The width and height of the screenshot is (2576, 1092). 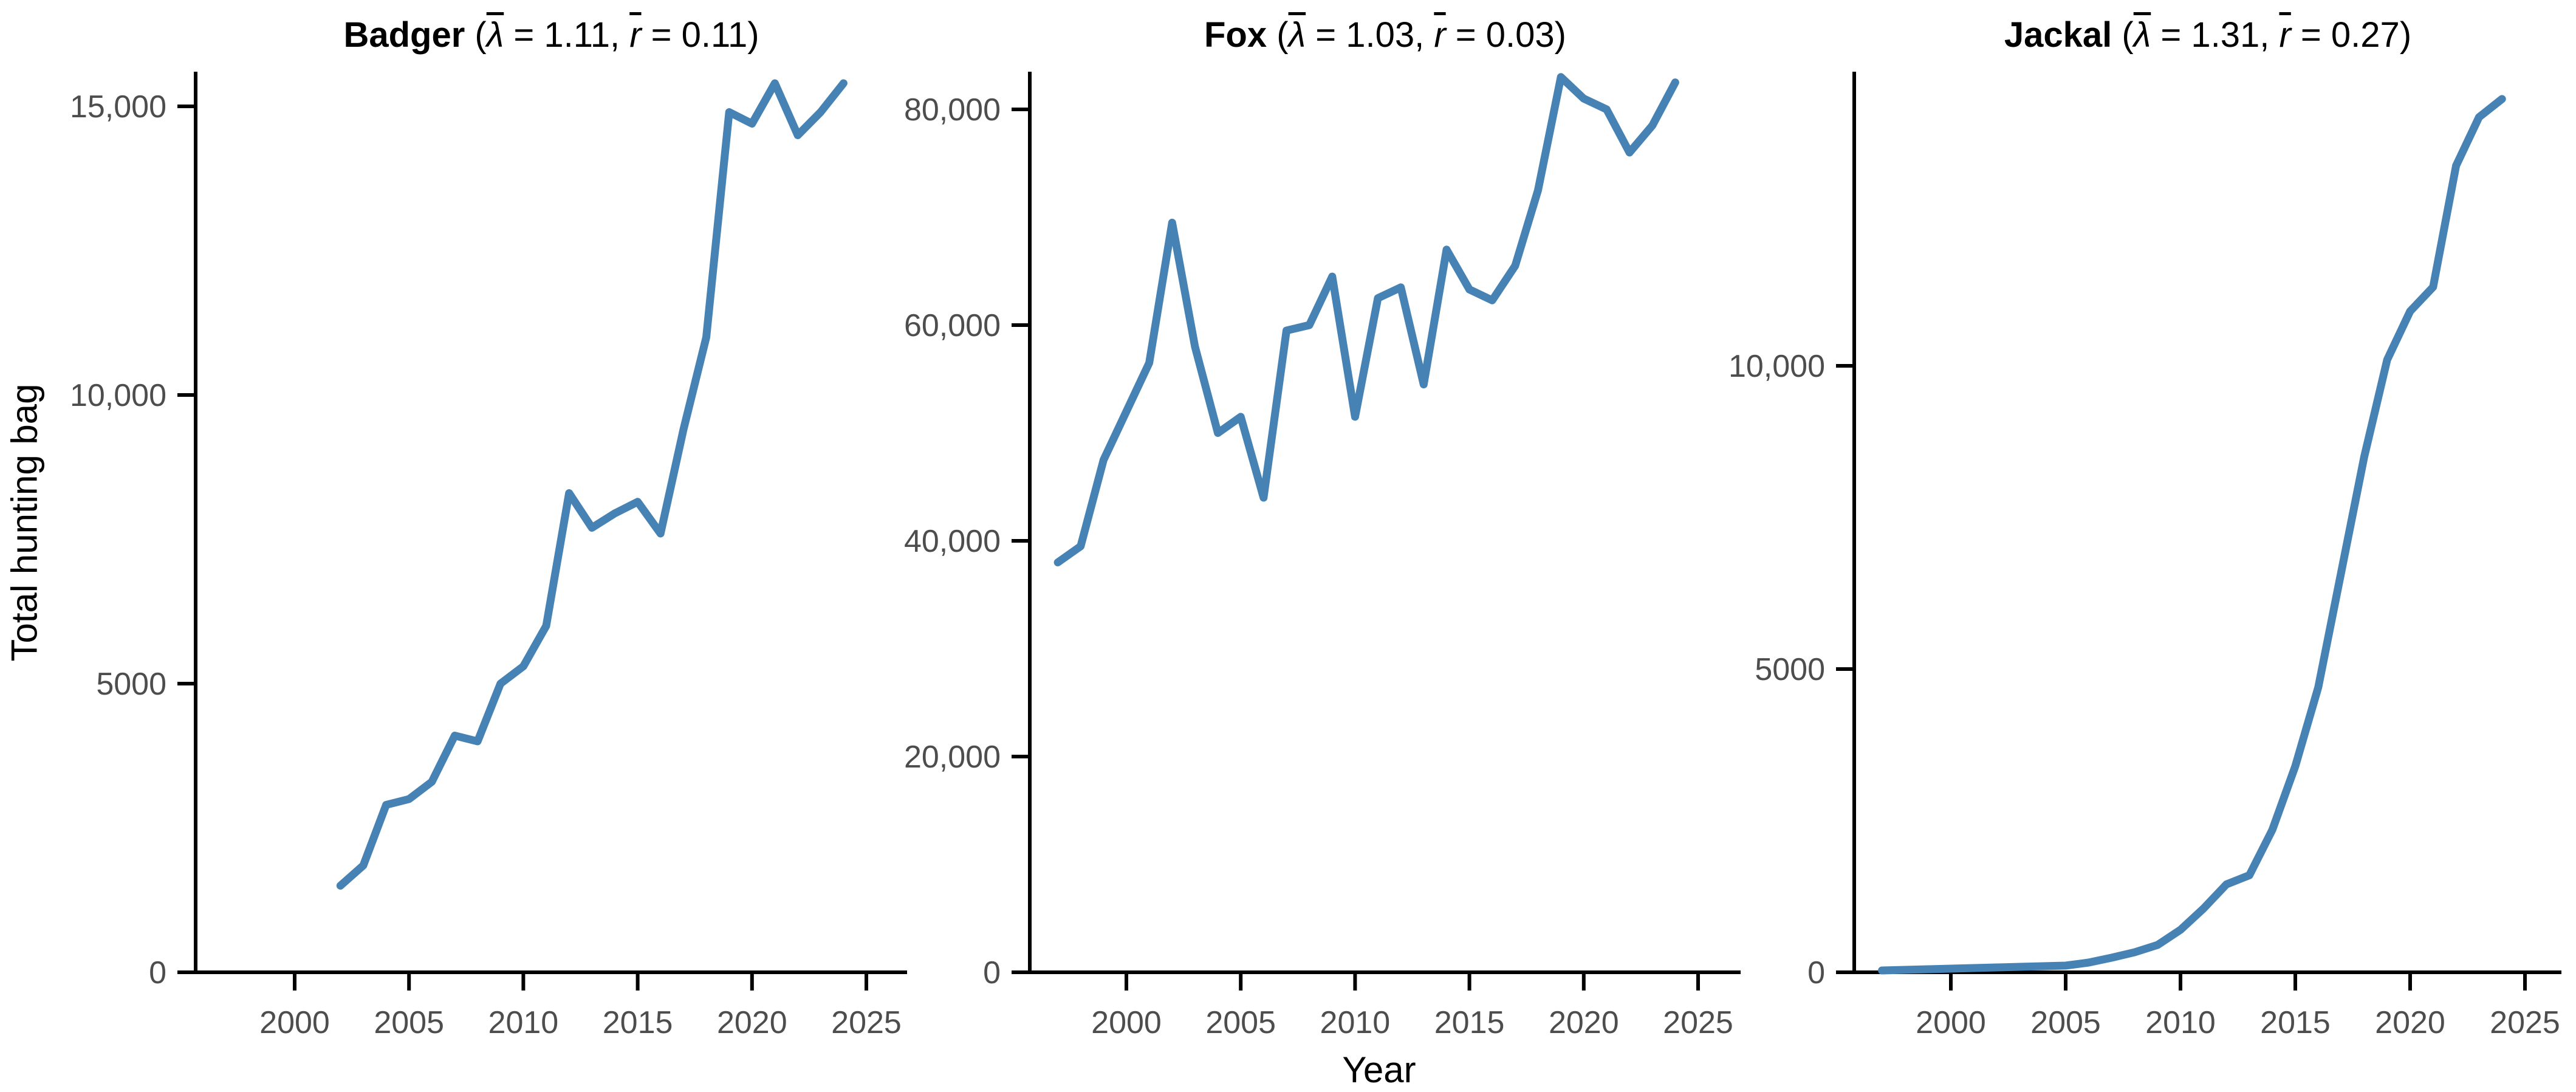 I want to click on series-line-badger, so click(x=592, y=484).